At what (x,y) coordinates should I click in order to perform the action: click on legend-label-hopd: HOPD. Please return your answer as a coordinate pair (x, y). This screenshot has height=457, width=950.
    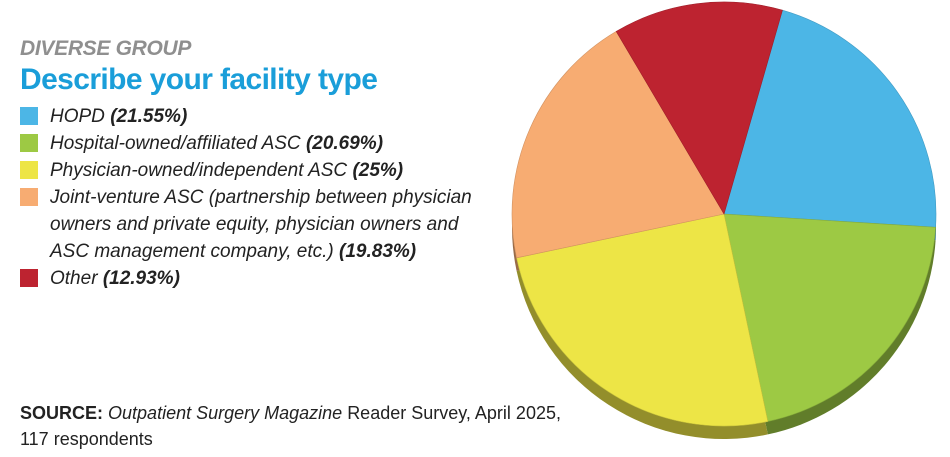
    Looking at the image, I should click on (77, 116).